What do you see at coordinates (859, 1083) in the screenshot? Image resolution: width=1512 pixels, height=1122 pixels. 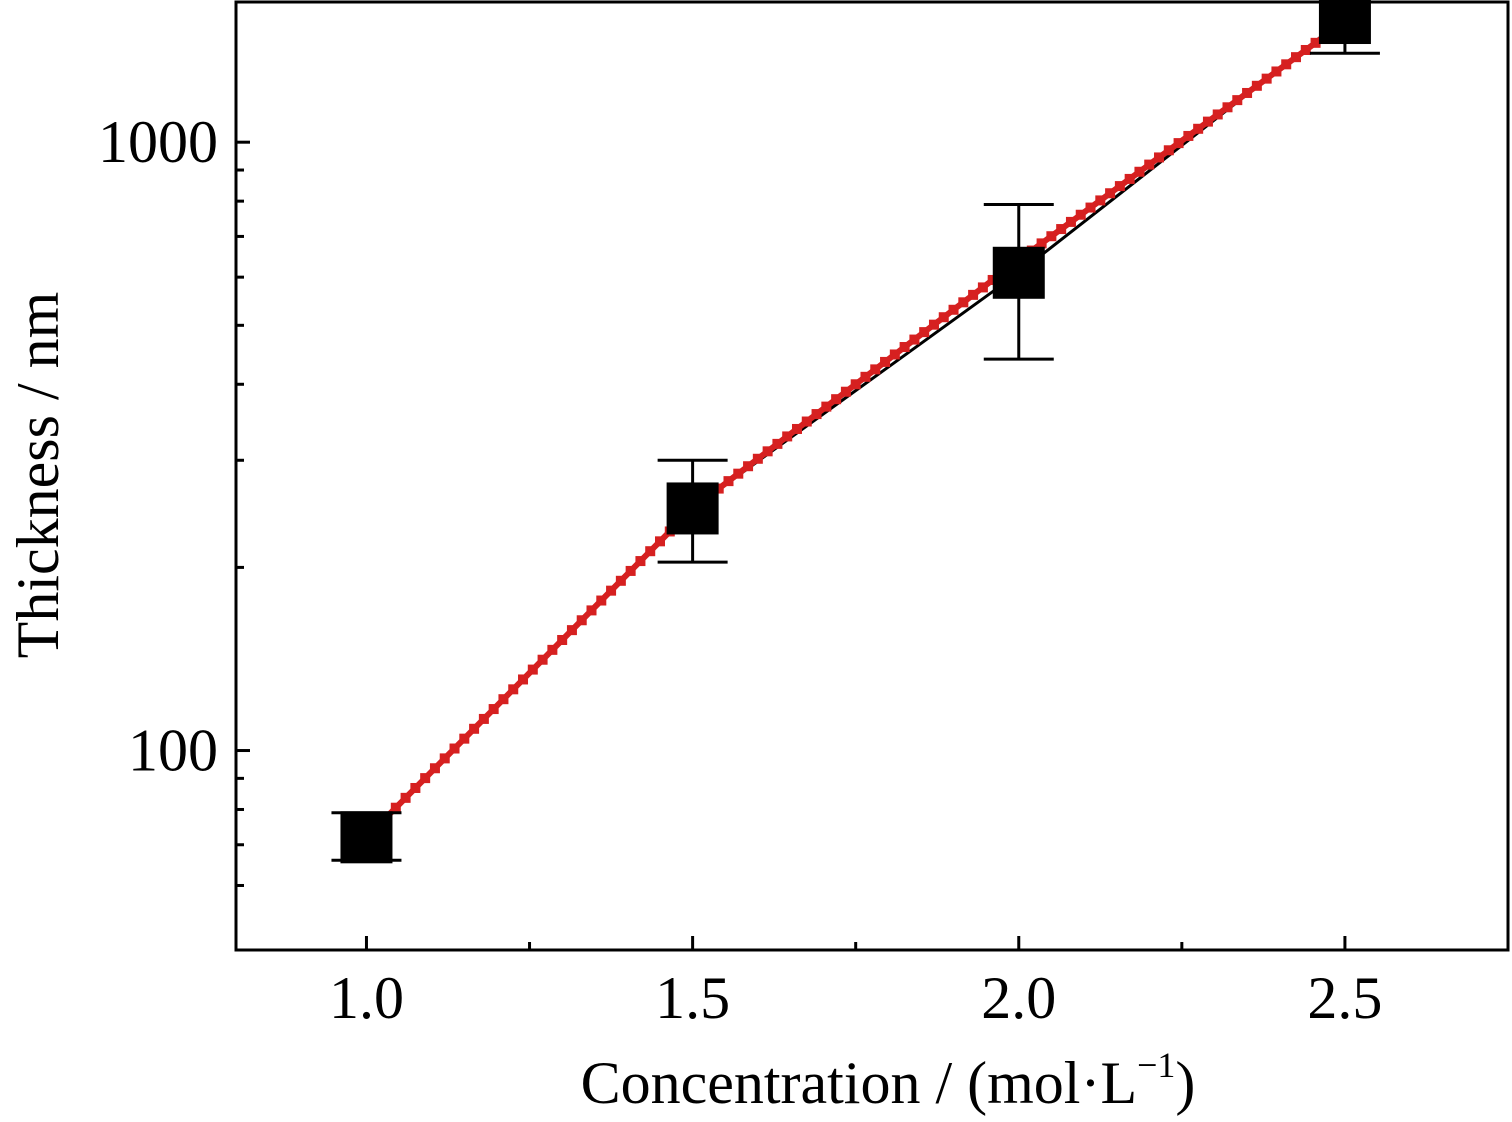 I see `x-axis-label-main: Concentration / (mol·L` at bounding box center [859, 1083].